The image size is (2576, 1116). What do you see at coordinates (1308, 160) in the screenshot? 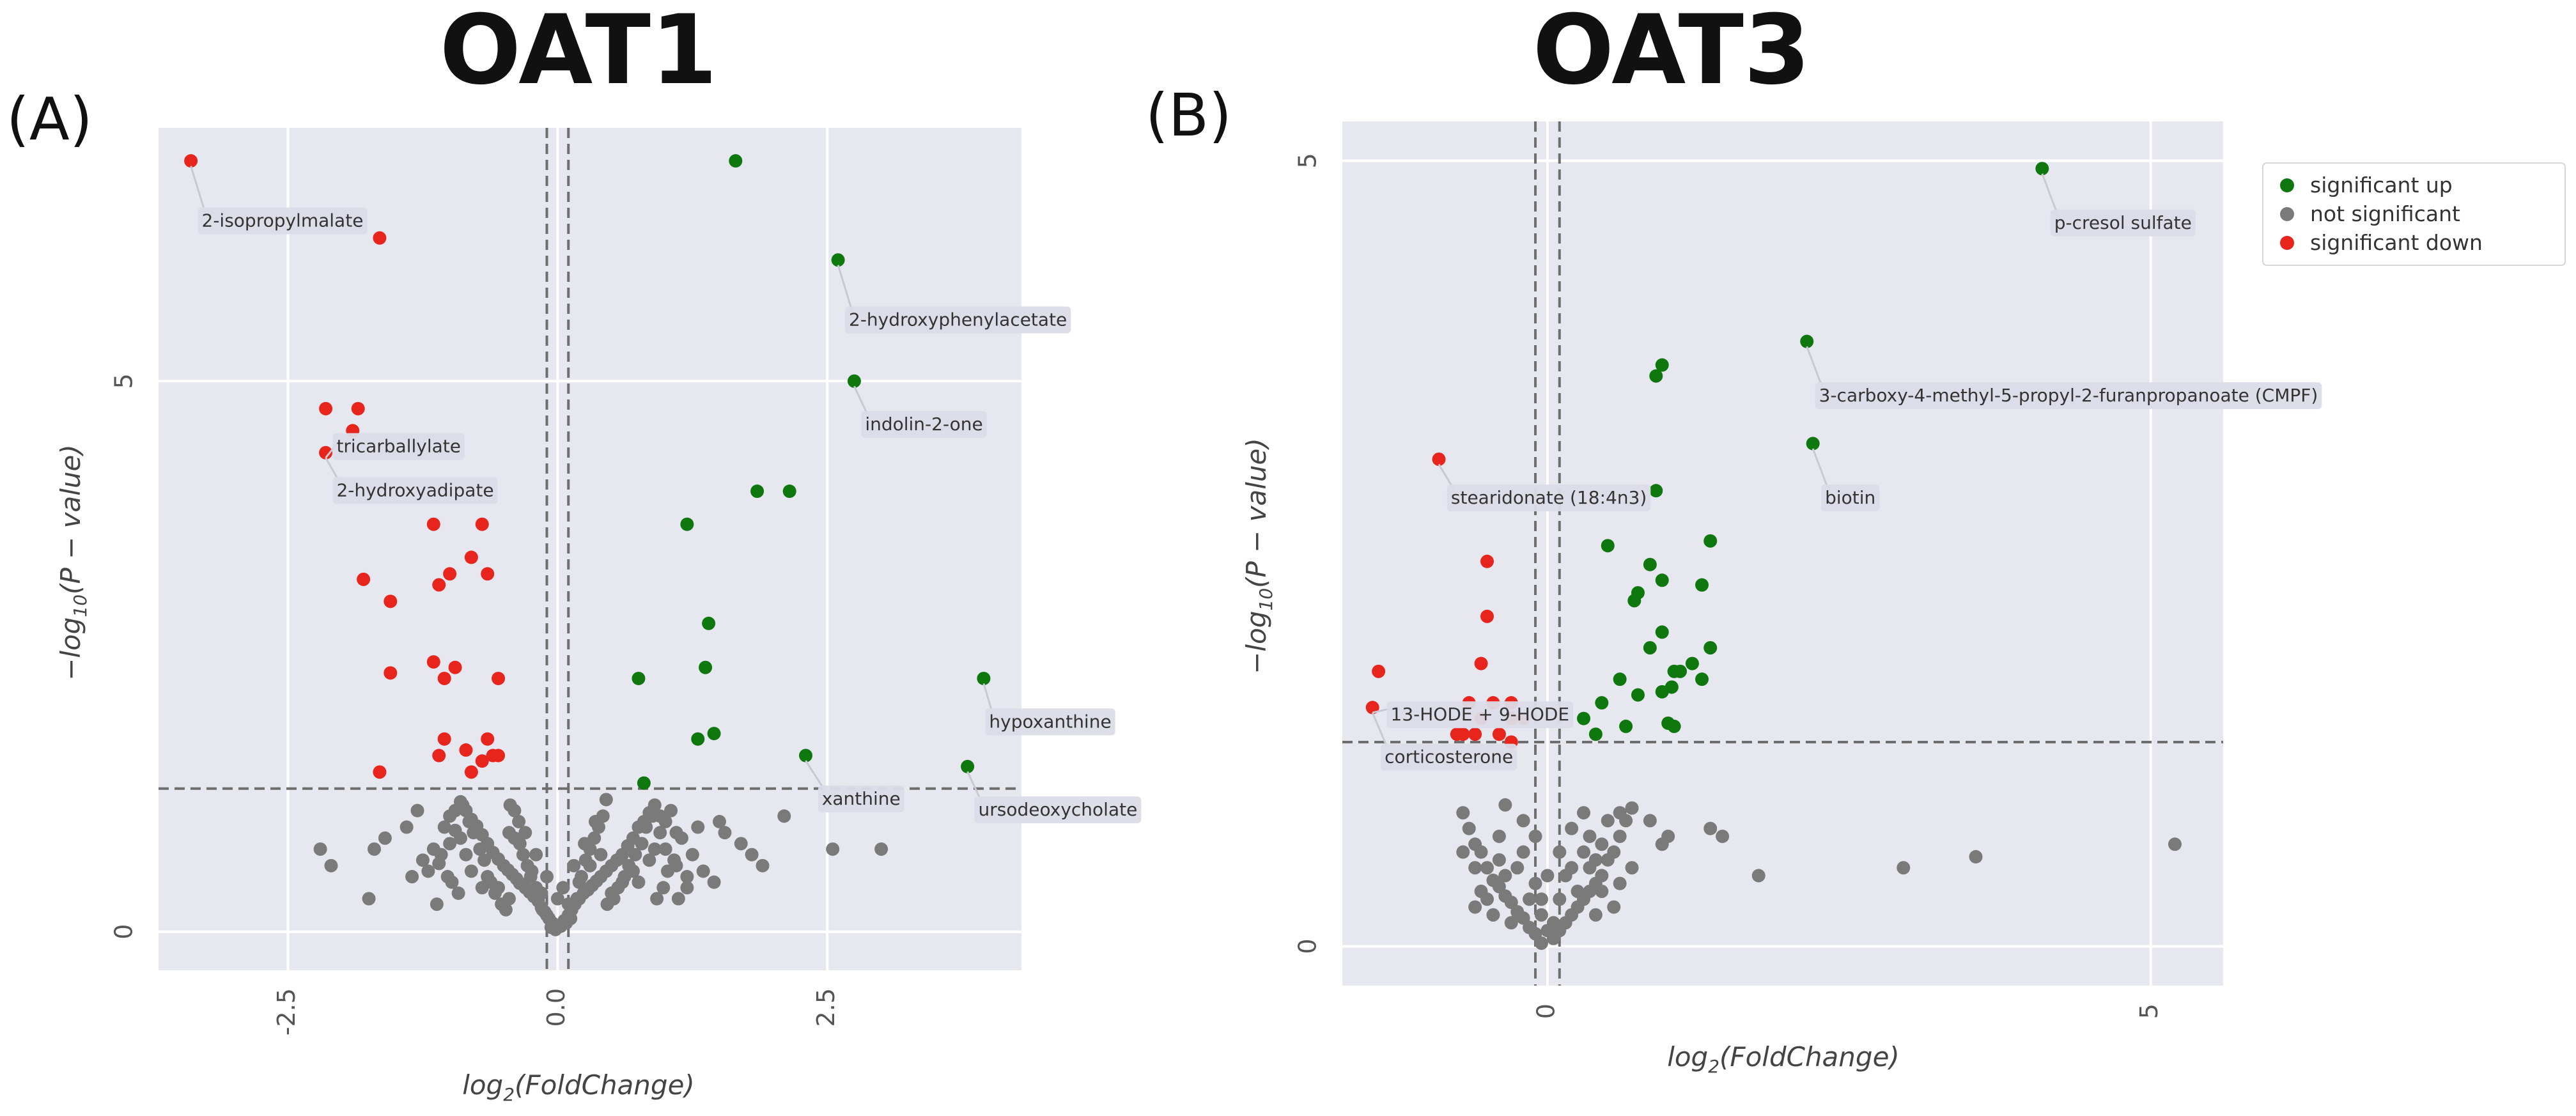
I see `panel-b-y-tick-label: 5` at bounding box center [1308, 160].